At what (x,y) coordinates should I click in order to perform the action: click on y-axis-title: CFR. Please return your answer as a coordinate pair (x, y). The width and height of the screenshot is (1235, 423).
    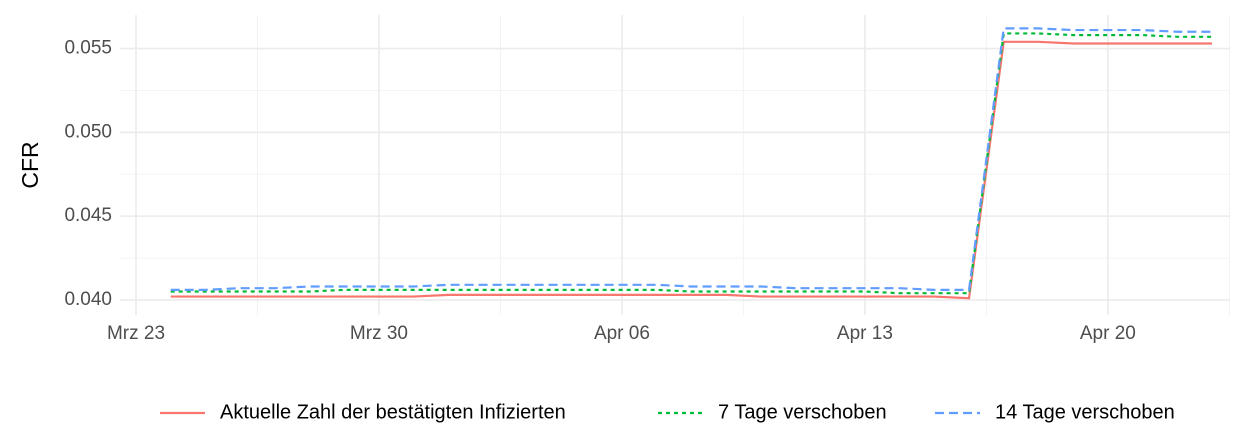
    Looking at the image, I should click on (30, 164).